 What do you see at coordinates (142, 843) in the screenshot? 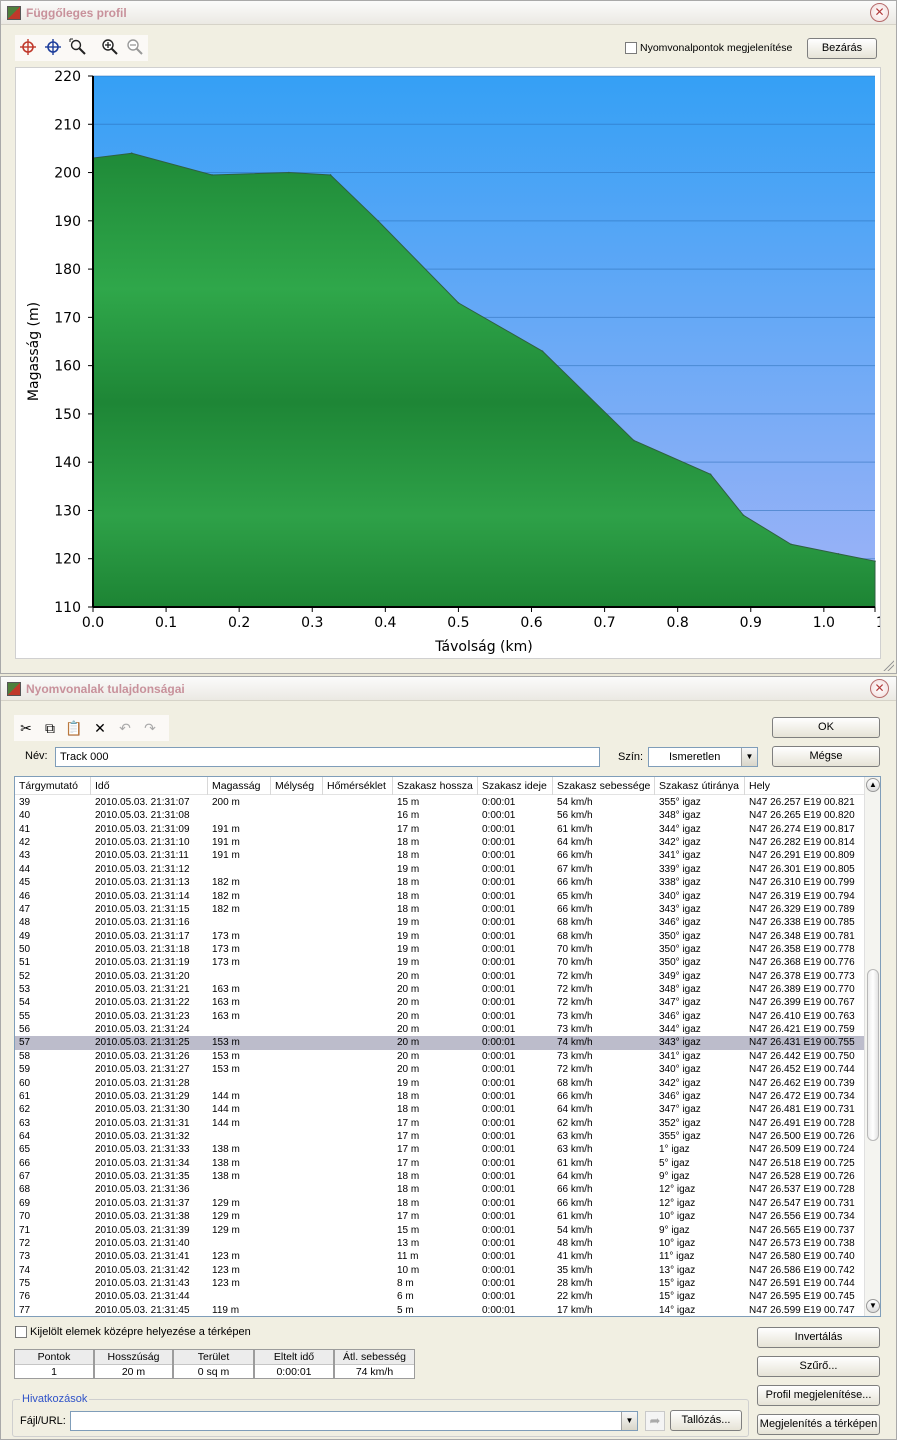
I see `table-cell: 2010.05.03. 21:31:10` at bounding box center [142, 843].